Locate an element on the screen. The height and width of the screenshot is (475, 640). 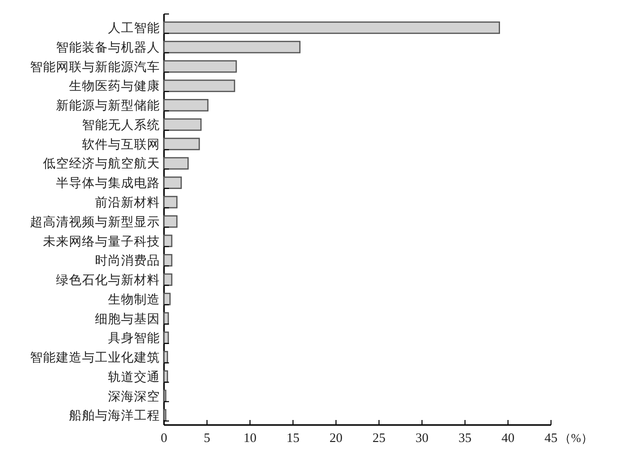
x-tick-label: 25 is located at coordinates (379, 437).